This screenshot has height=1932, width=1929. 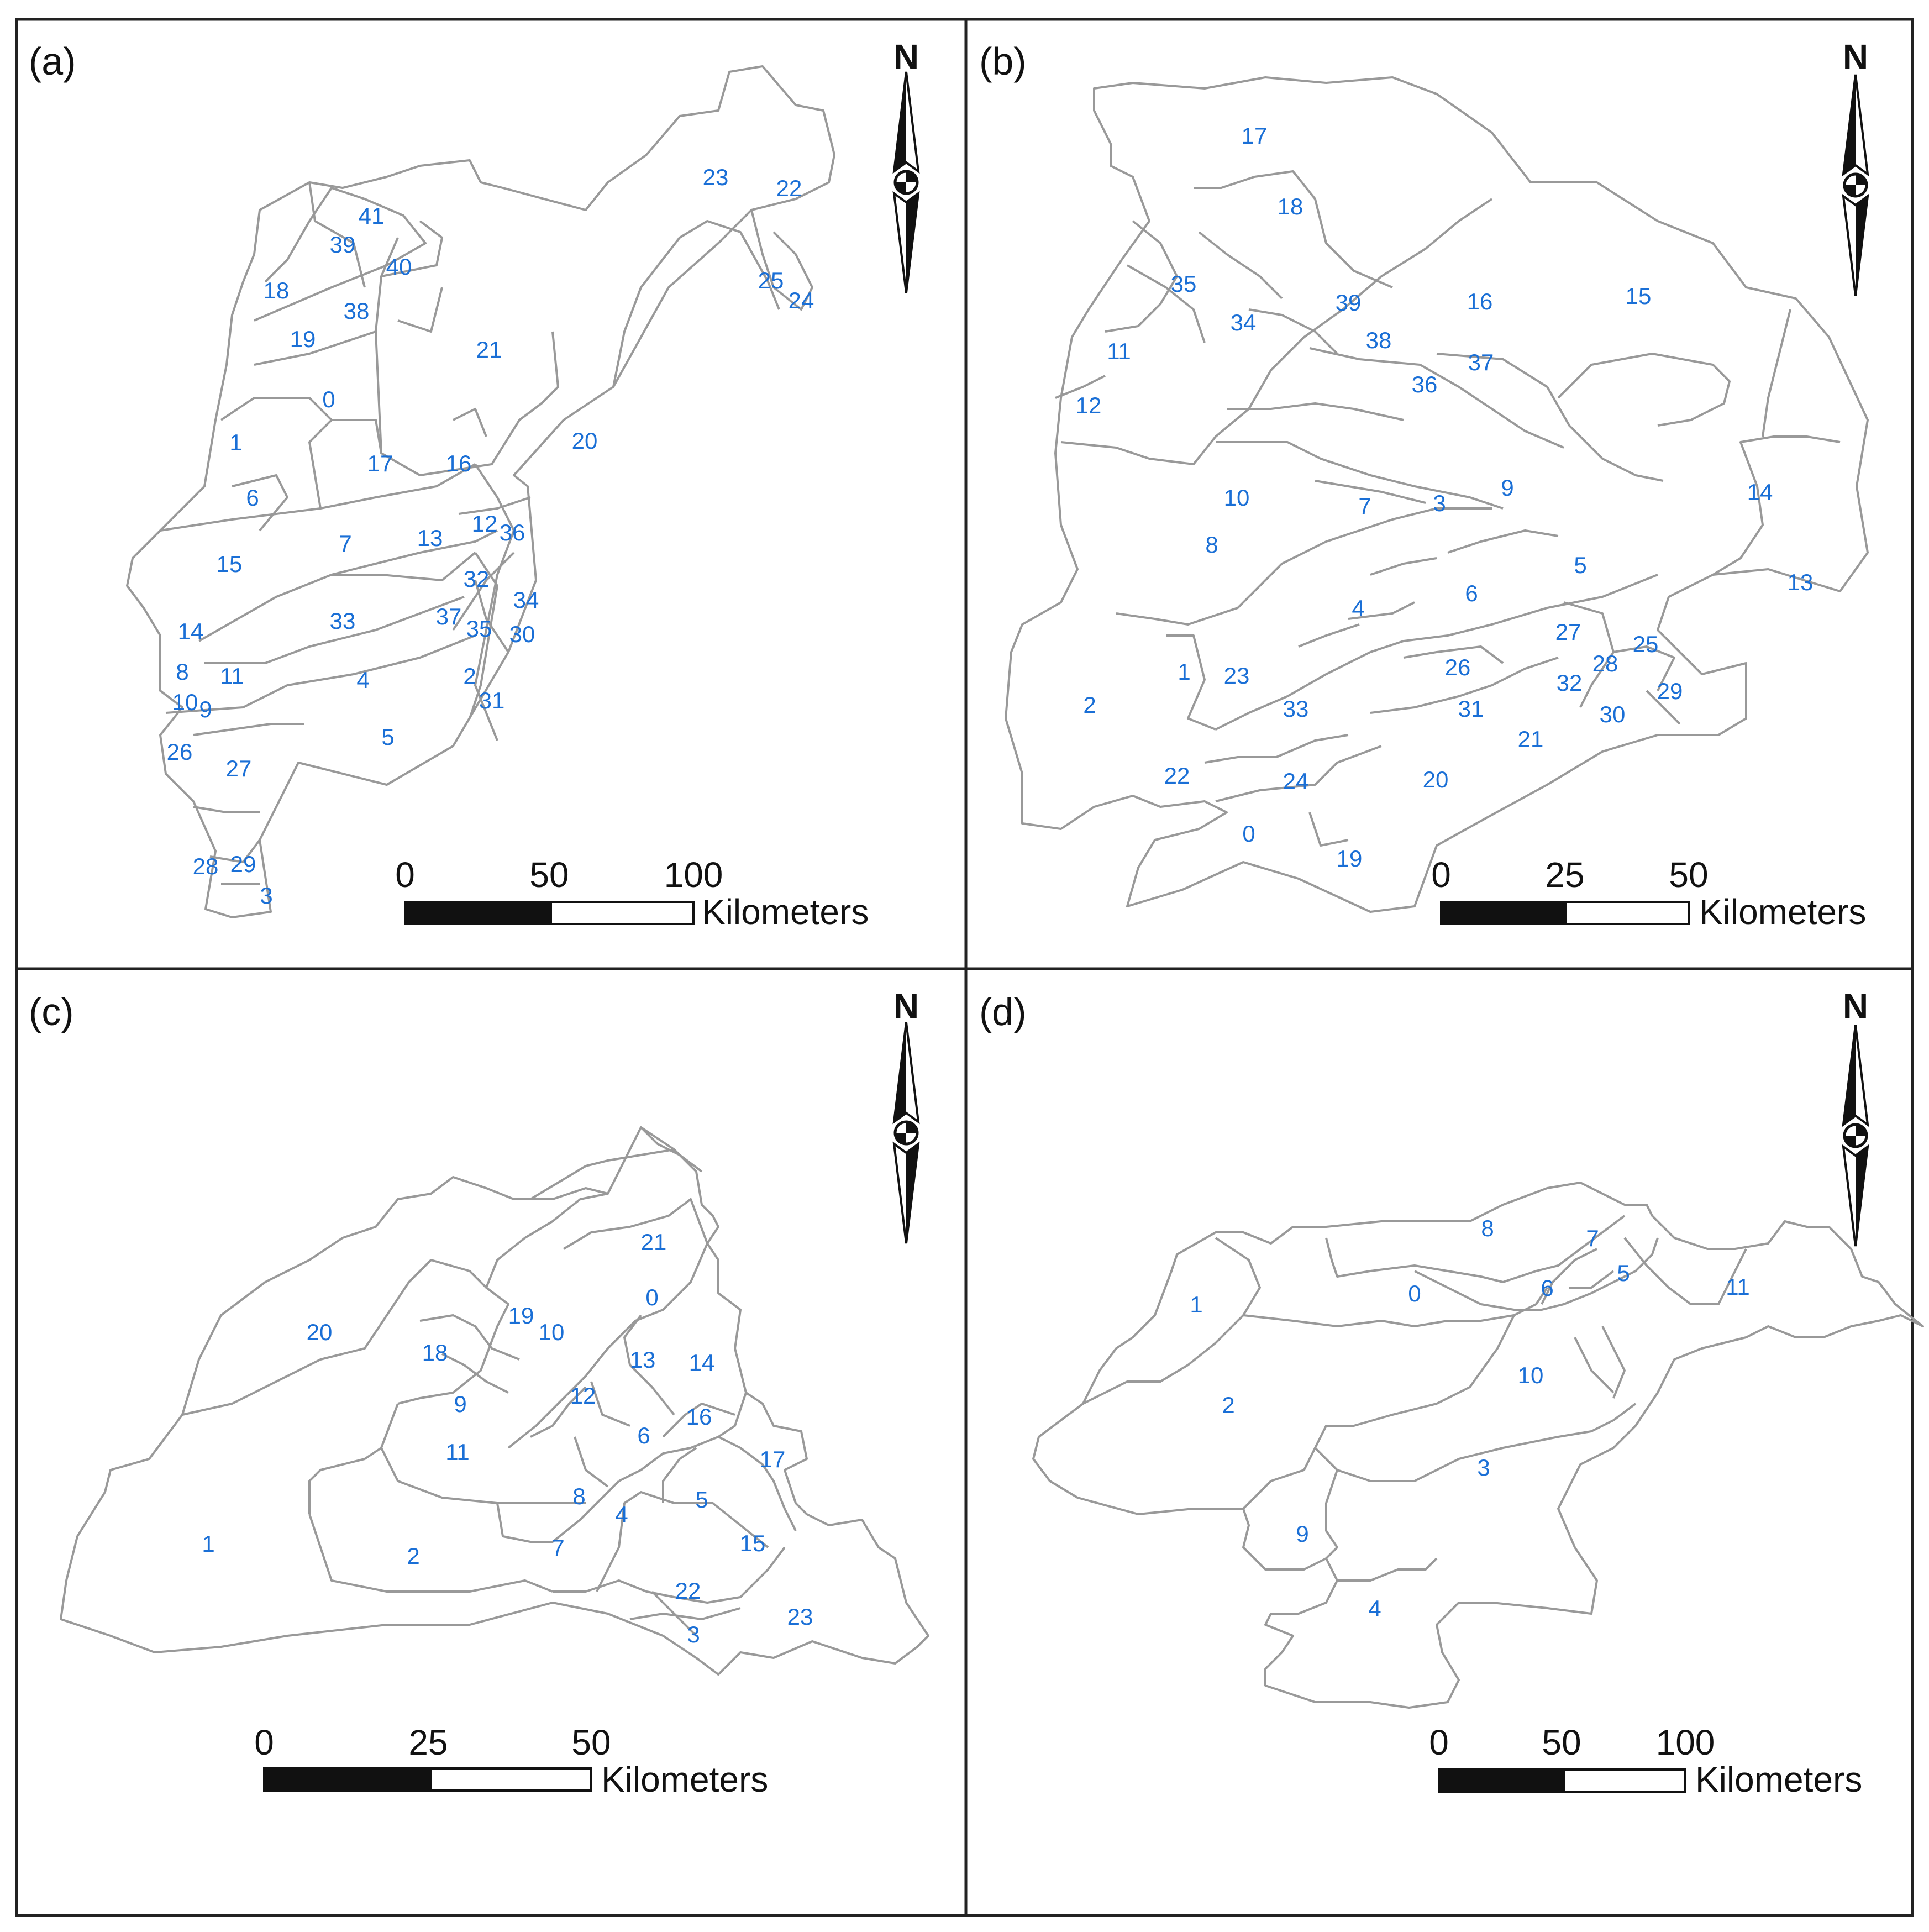 I want to click on north-label-c: N, so click(x=906, y=1006).